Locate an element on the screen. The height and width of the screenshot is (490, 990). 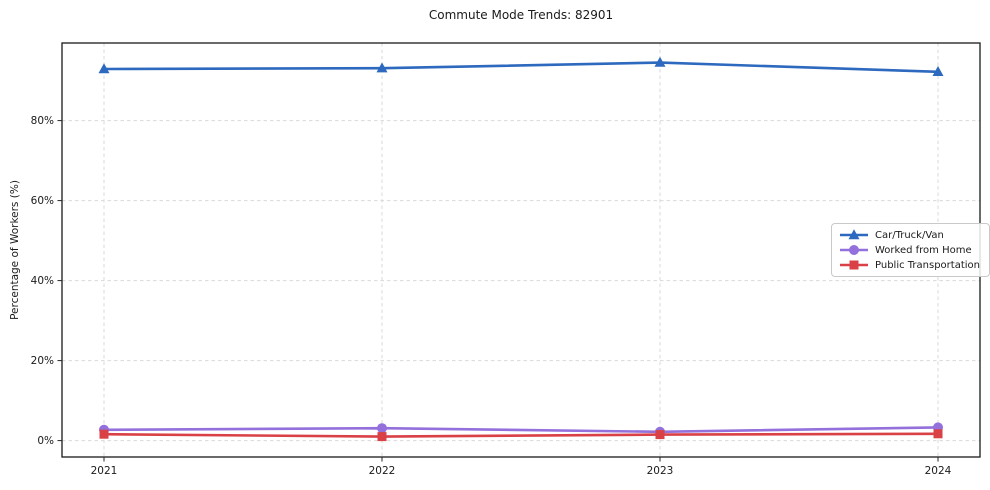
square-legend-marker-icon is located at coordinates (854, 265).